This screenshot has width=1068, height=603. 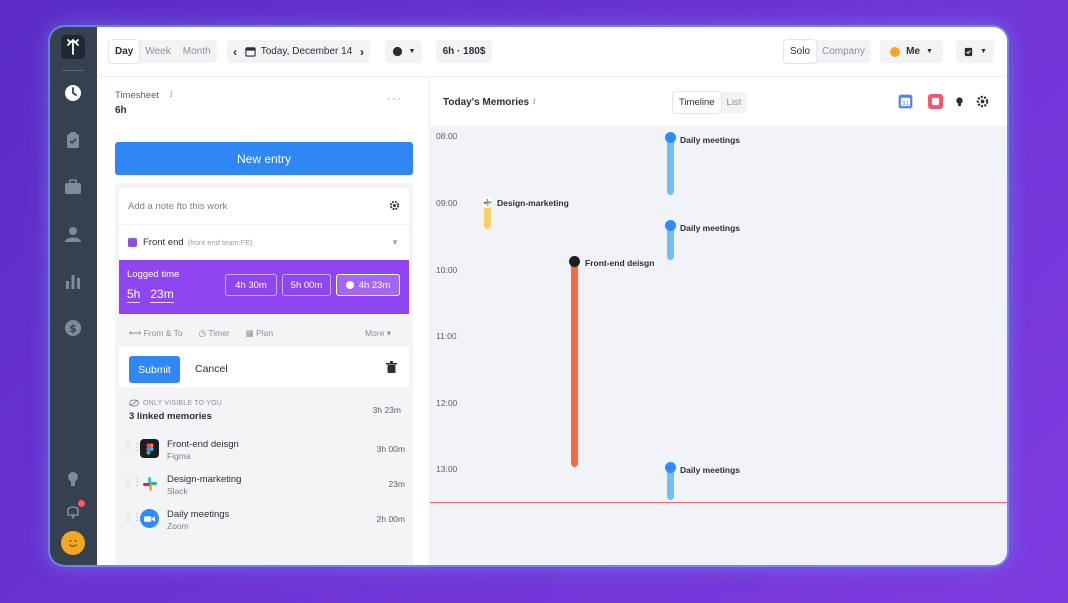 I want to click on scope-solo: Solo, so click(x=800, y=51).